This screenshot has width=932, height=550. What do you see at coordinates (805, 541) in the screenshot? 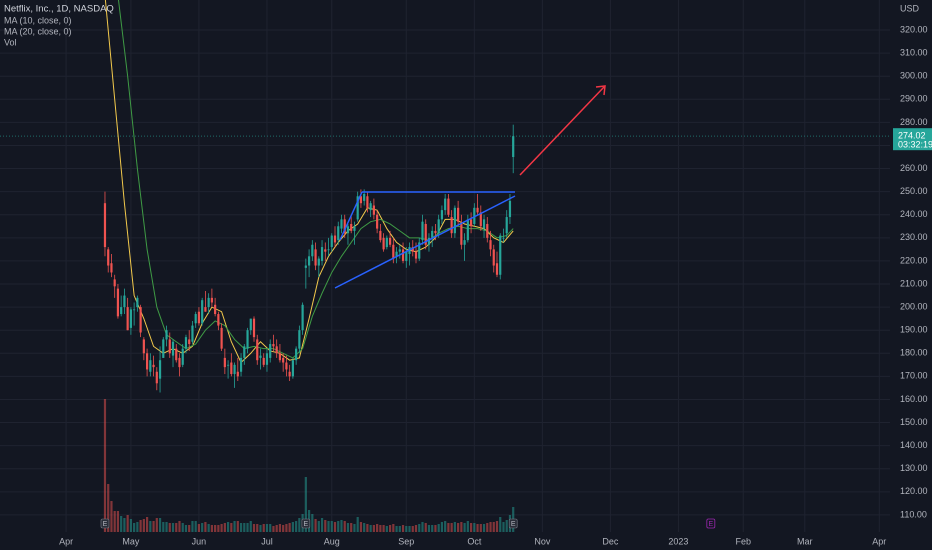
I see `x-tick-label: Mar` at bounding box center [805, 541].